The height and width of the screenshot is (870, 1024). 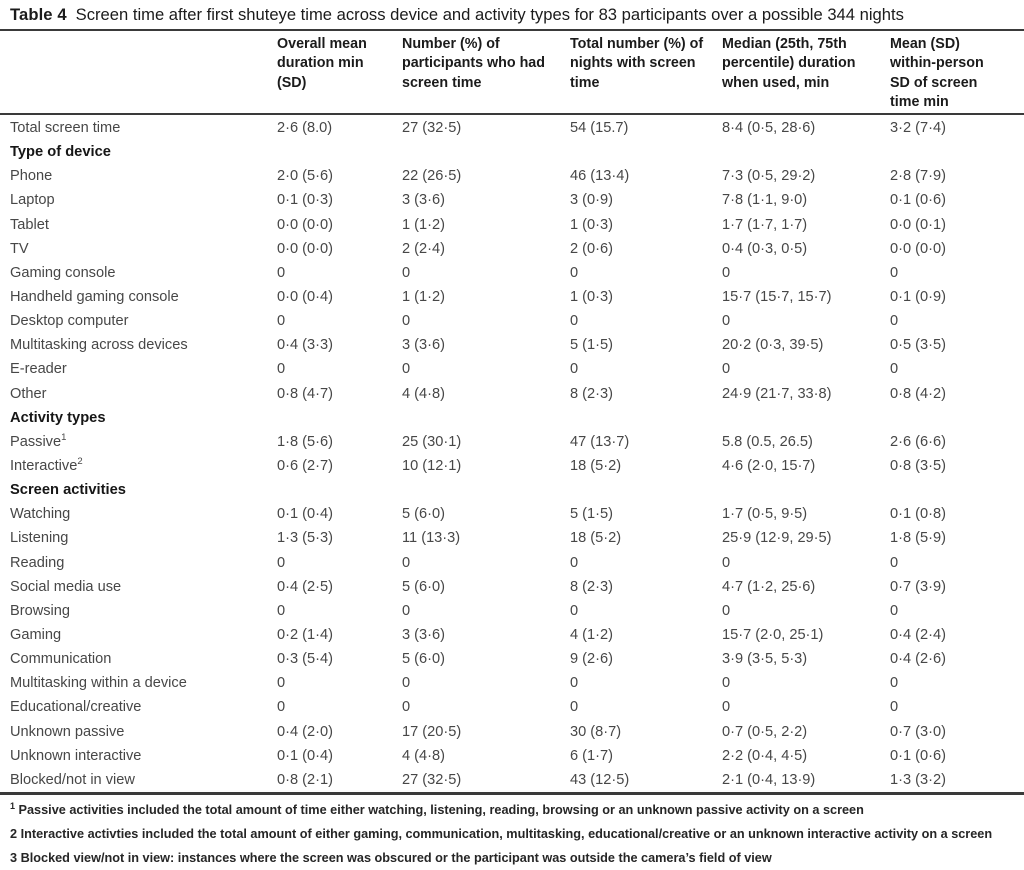 I want to click on row-label: Other, so click(x=28, y=393).